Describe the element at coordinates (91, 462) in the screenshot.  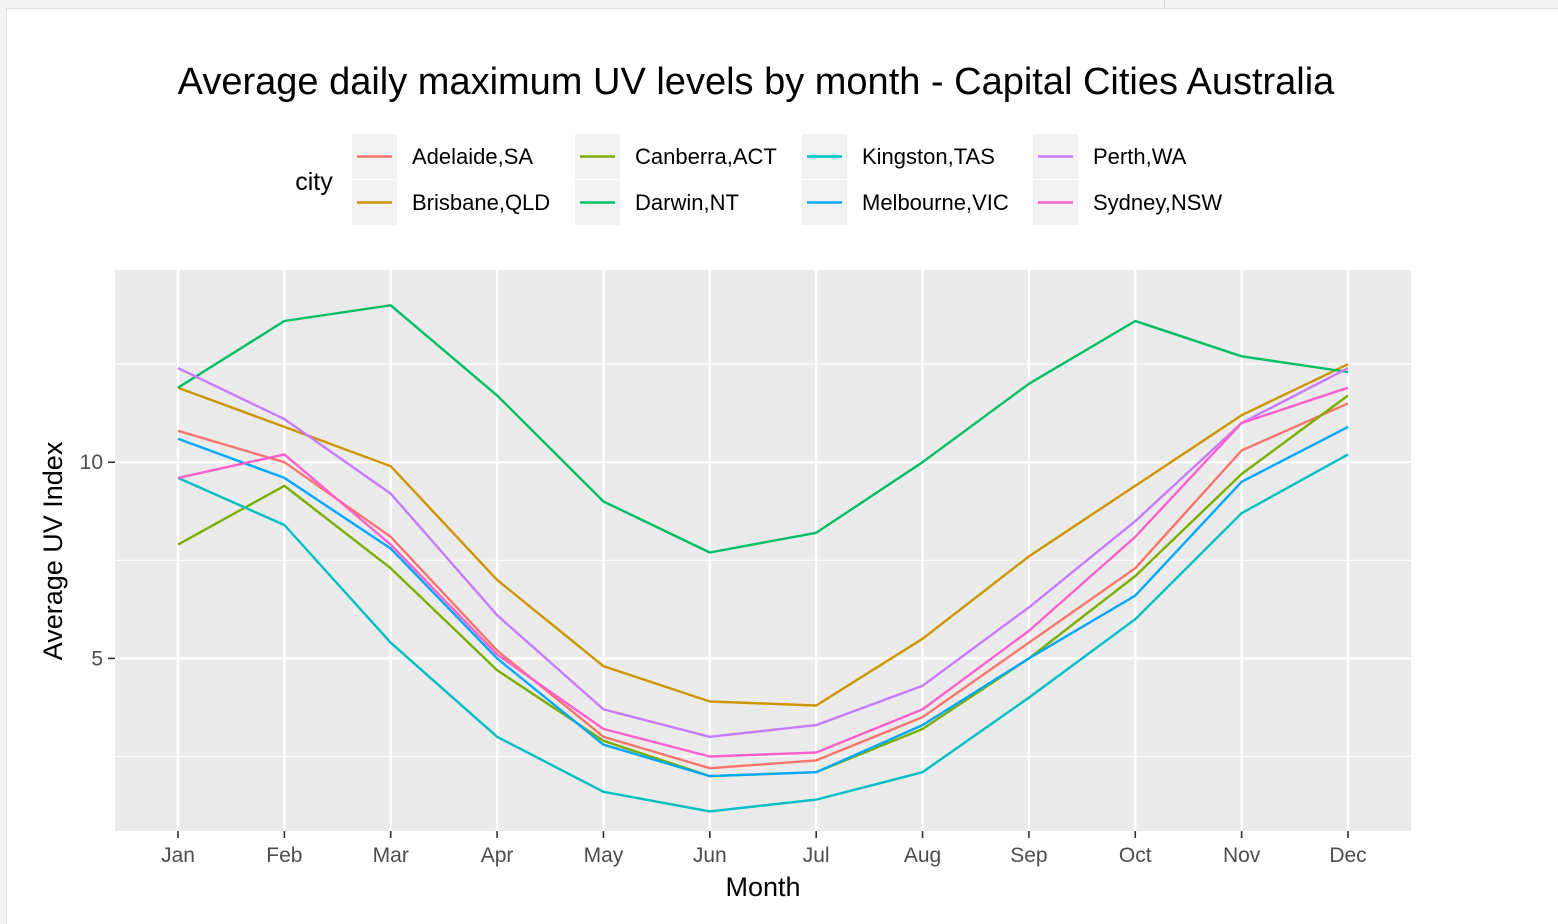
I see `y-tick-label: 10` at that location.